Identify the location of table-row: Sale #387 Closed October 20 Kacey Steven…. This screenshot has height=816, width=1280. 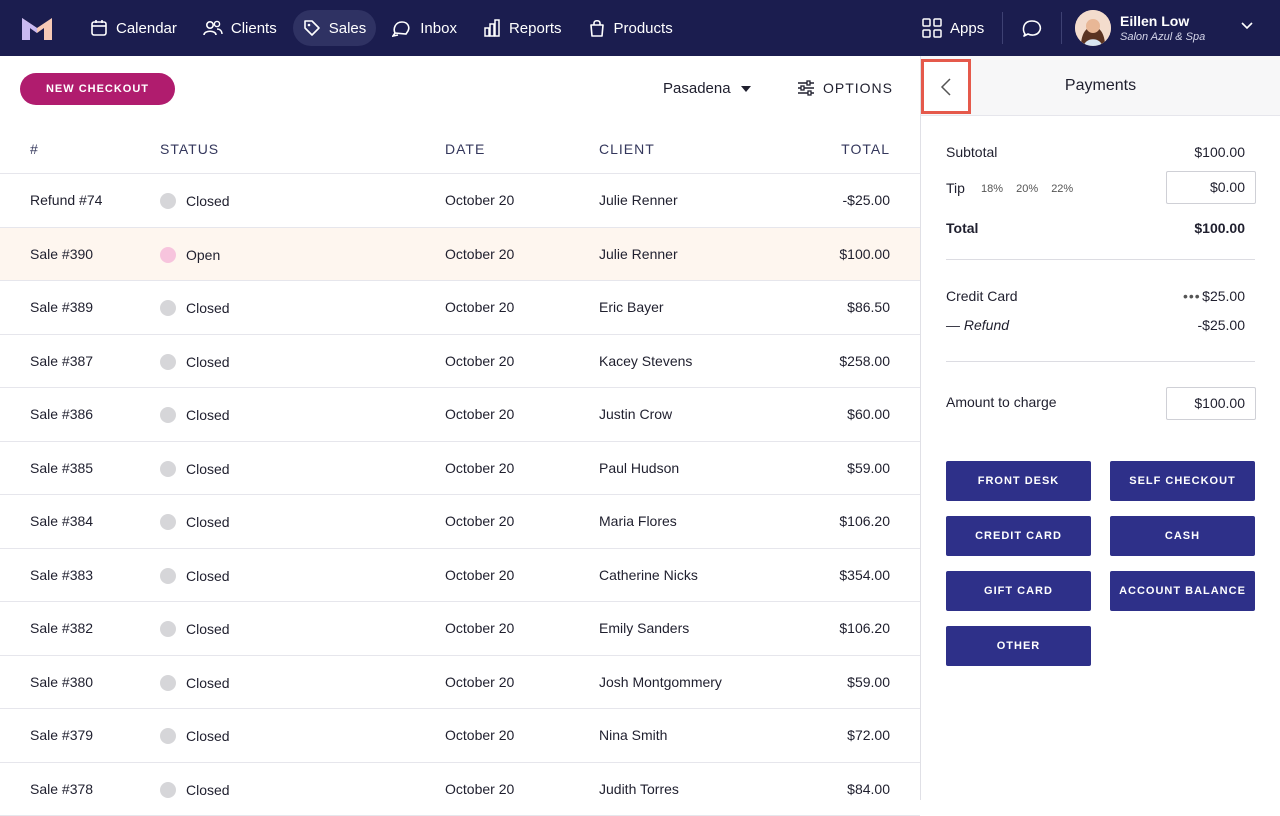
(460, 362).